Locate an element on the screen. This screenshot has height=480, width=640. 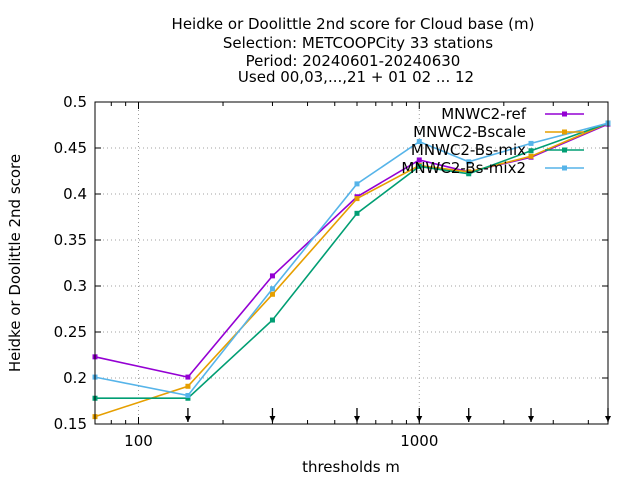
y-tick-label: 0.15 is located at coordinates (70, 424).